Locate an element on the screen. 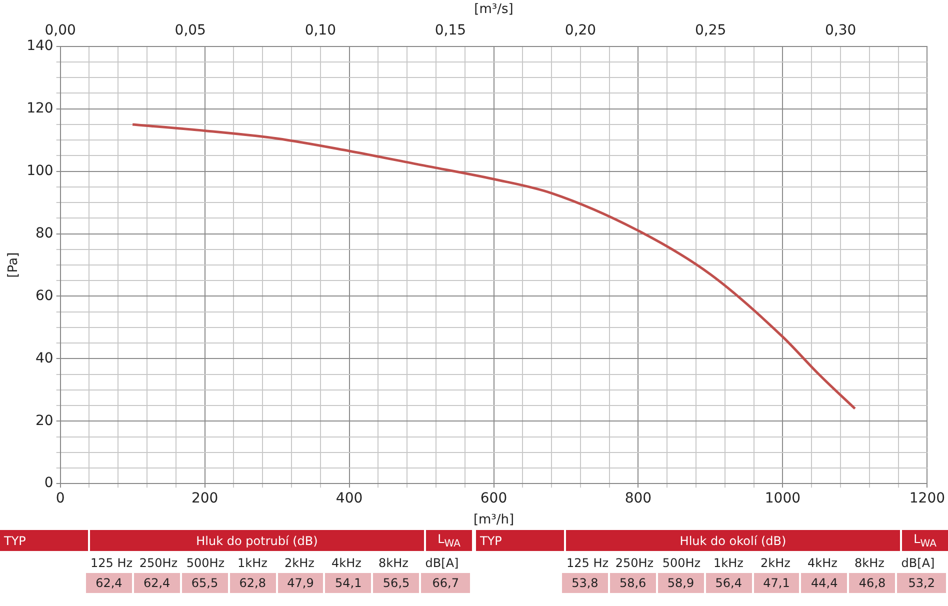 Image resolution: width=948 pixels, height=606 pixels. data-label: 58,6 is located at coordinates (633, 583).